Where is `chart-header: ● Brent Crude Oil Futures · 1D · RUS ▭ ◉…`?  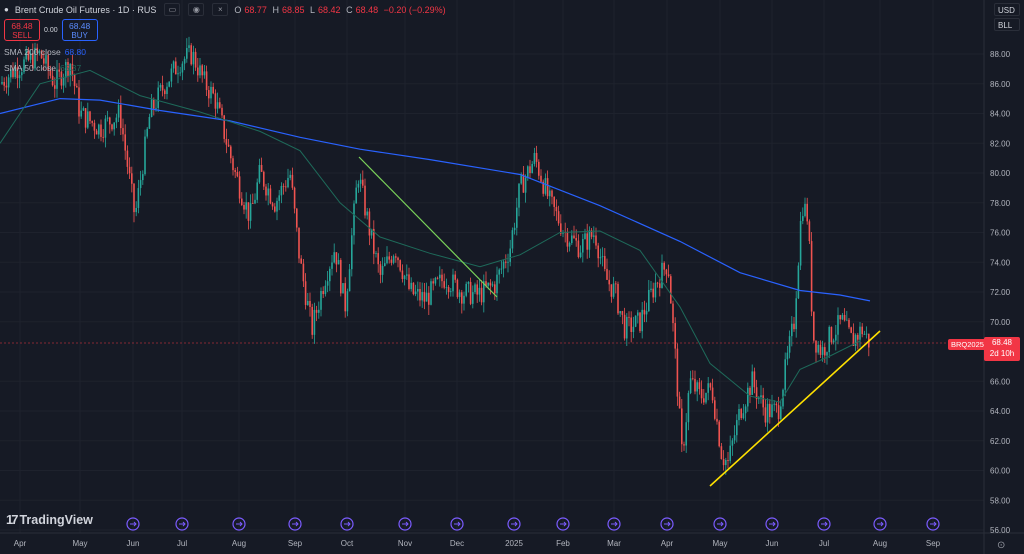 chart-header: ● Brent Crude Oil Futures · 1D · RUS ▭ ◉… is located at coordinates (226, 9).